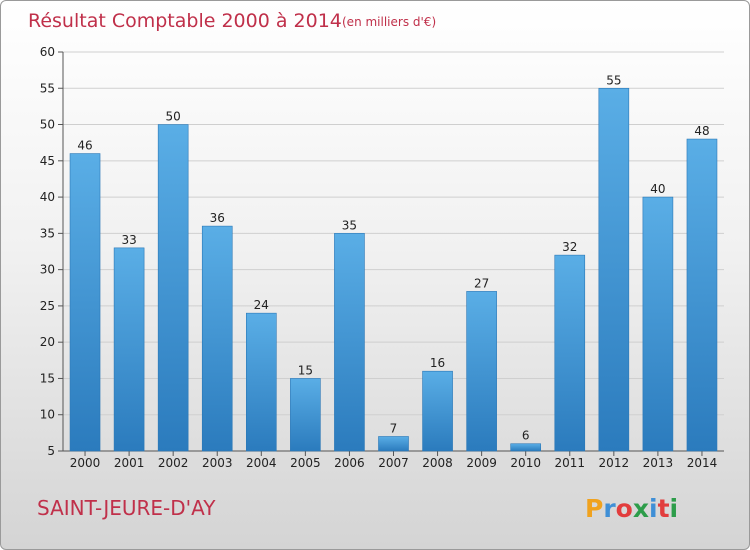 This screenshot has height=550, width=750. What do you see at coordinates (129, 463) in the screenshot?
I see `x-tick-label-2001: 2001` at bounding box center [129, 463].